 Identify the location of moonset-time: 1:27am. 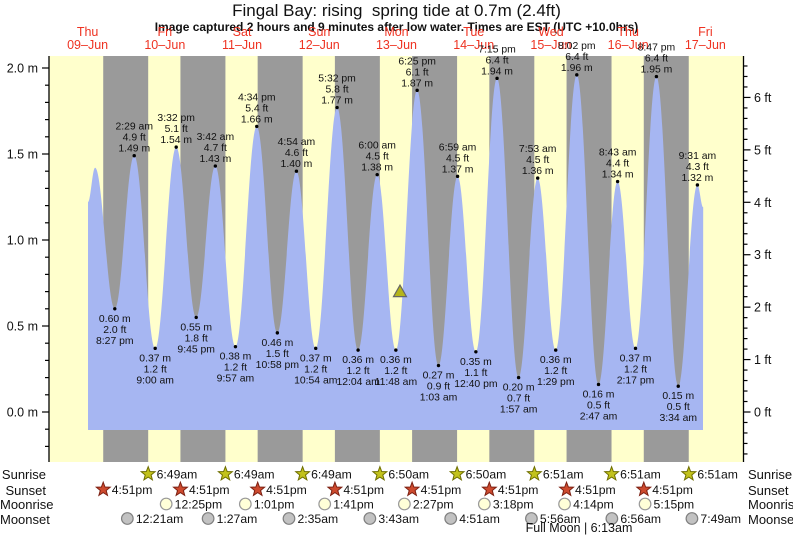
(237, 519).